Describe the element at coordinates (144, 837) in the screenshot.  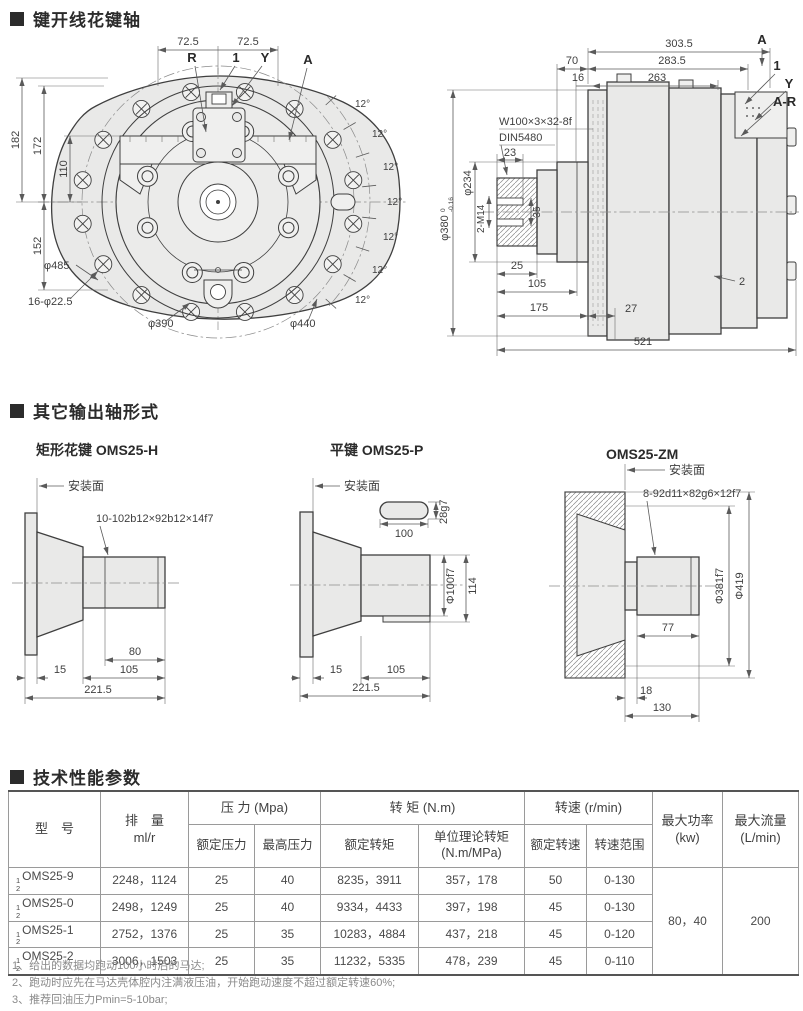
I see `col-header-displacement-line2: ml/r` at that location.